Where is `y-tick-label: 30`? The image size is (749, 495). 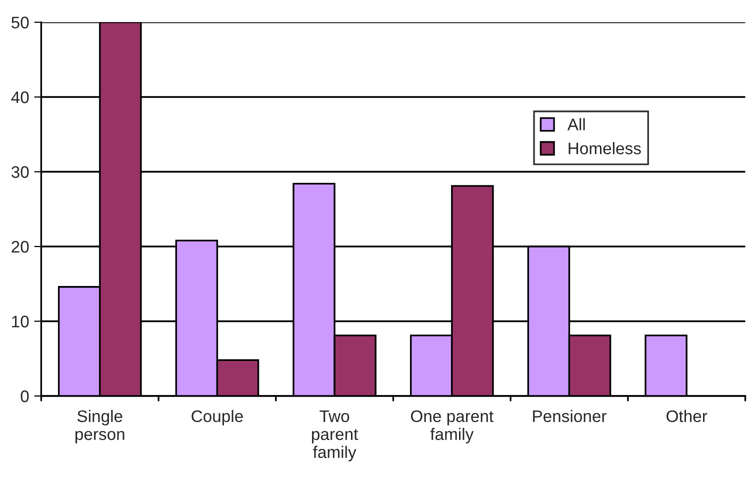 y-tick-label: 30 is located at coordinates (20, 172).